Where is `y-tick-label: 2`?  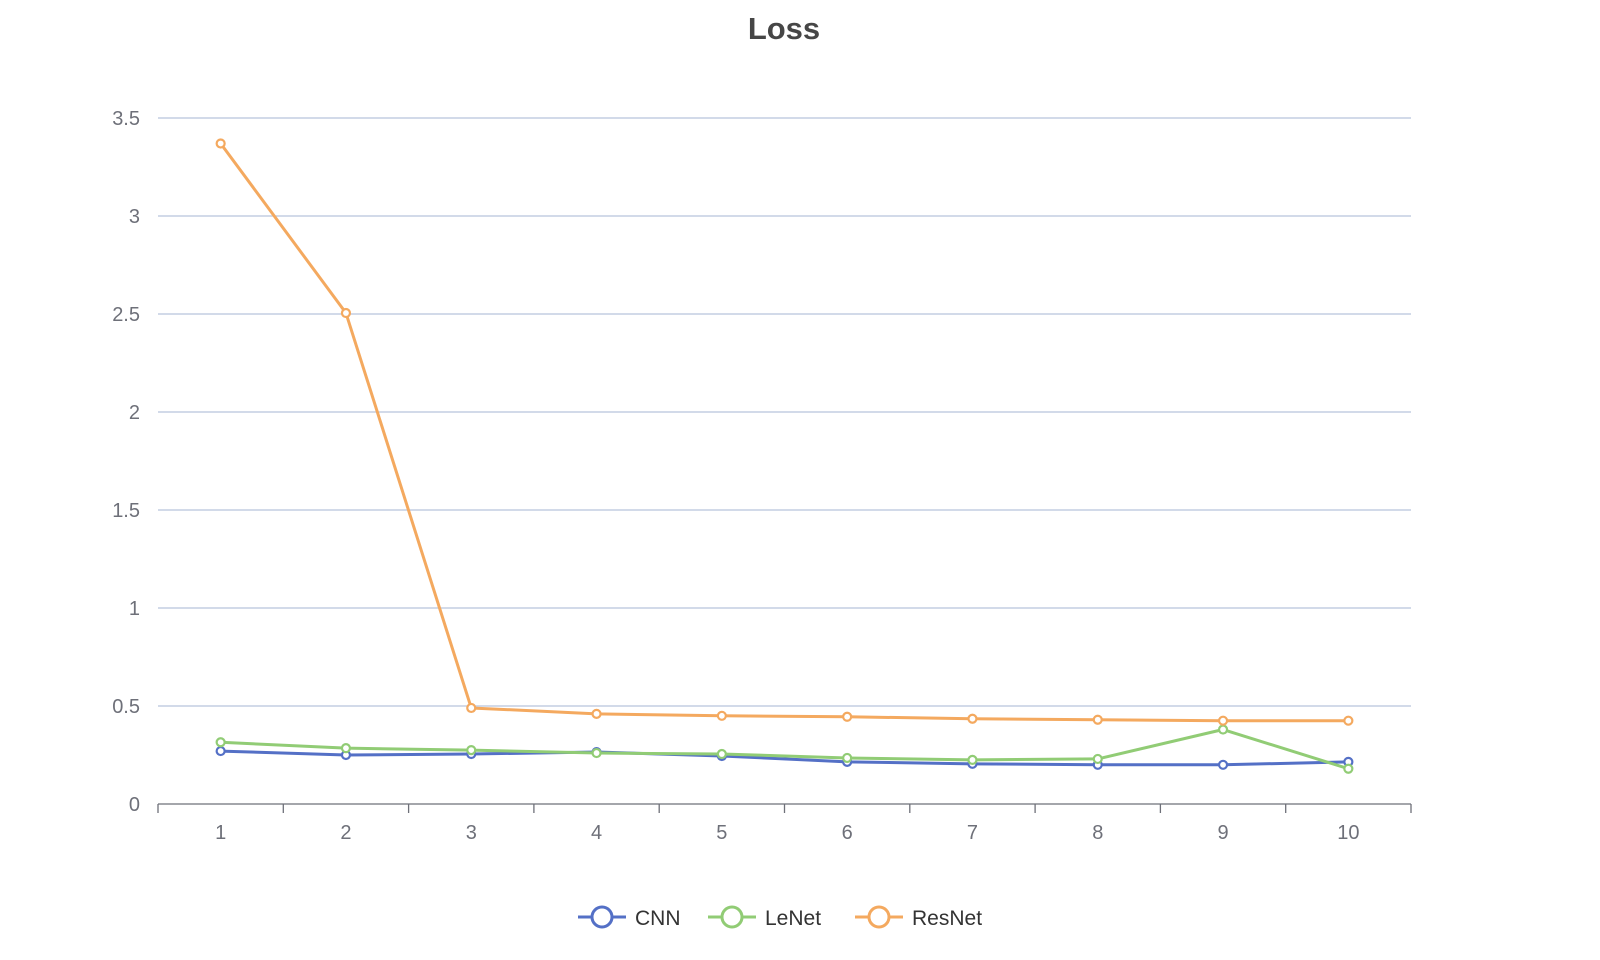 y-tick-label: 2 is located at coordinates (134, 413).